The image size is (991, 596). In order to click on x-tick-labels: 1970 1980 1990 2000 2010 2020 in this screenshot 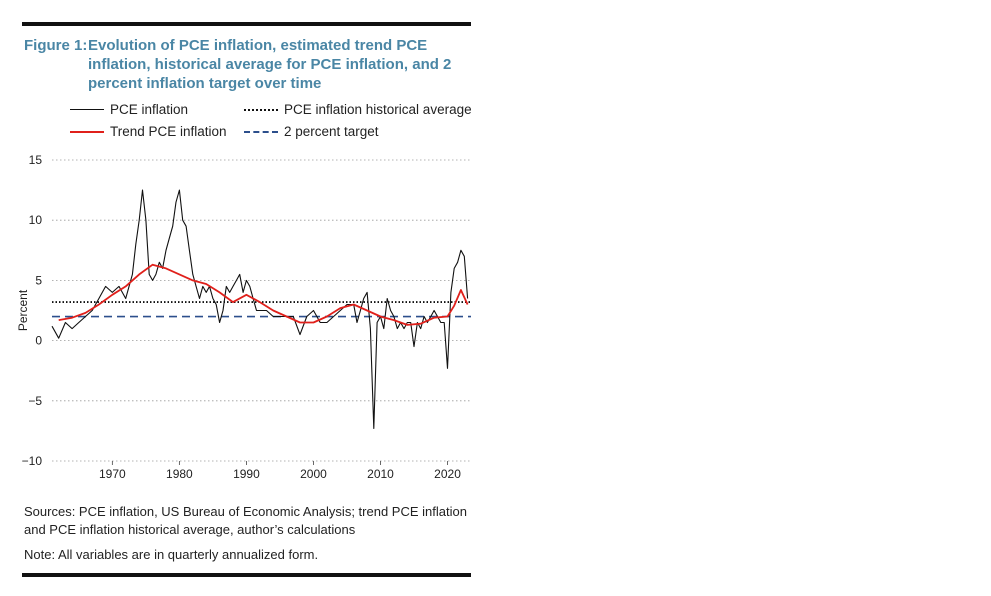, I will do `click(280, 471)`.